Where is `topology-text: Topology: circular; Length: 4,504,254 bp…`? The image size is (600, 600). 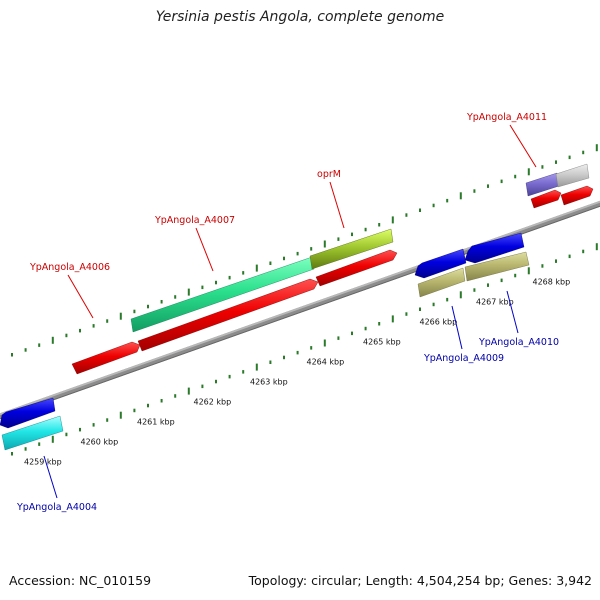 topology-text: Topology: circular; Length: 4,504,254 bp… is located at coordinates (420, 580).